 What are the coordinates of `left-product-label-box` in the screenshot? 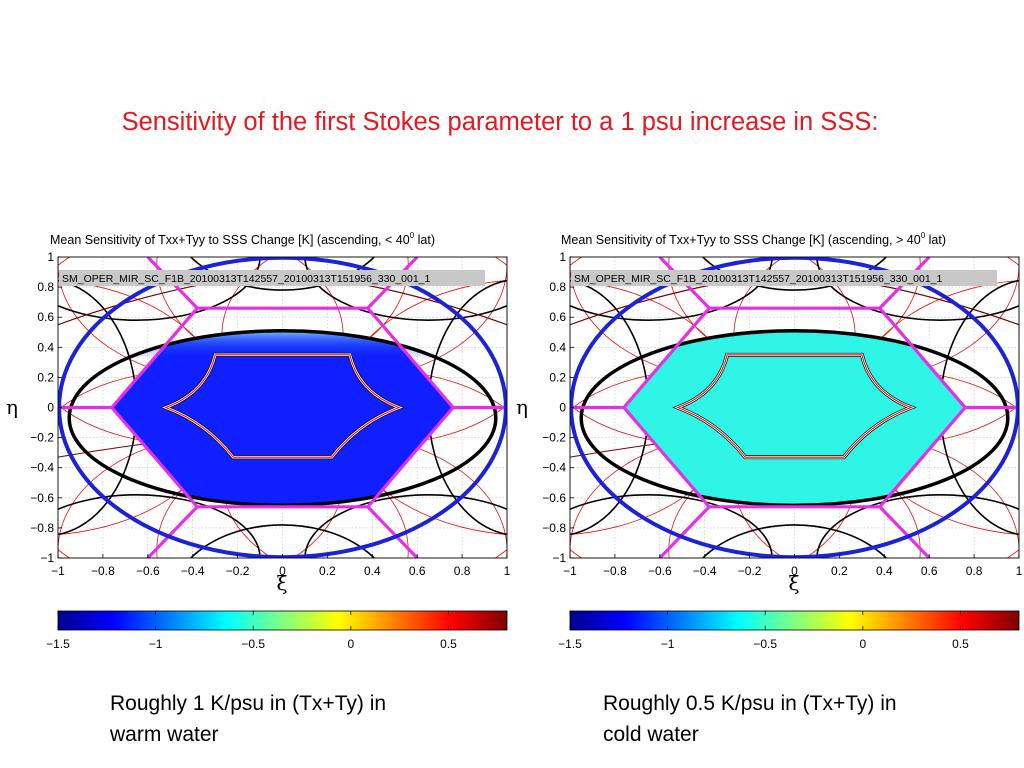 It's located at (272, 278).